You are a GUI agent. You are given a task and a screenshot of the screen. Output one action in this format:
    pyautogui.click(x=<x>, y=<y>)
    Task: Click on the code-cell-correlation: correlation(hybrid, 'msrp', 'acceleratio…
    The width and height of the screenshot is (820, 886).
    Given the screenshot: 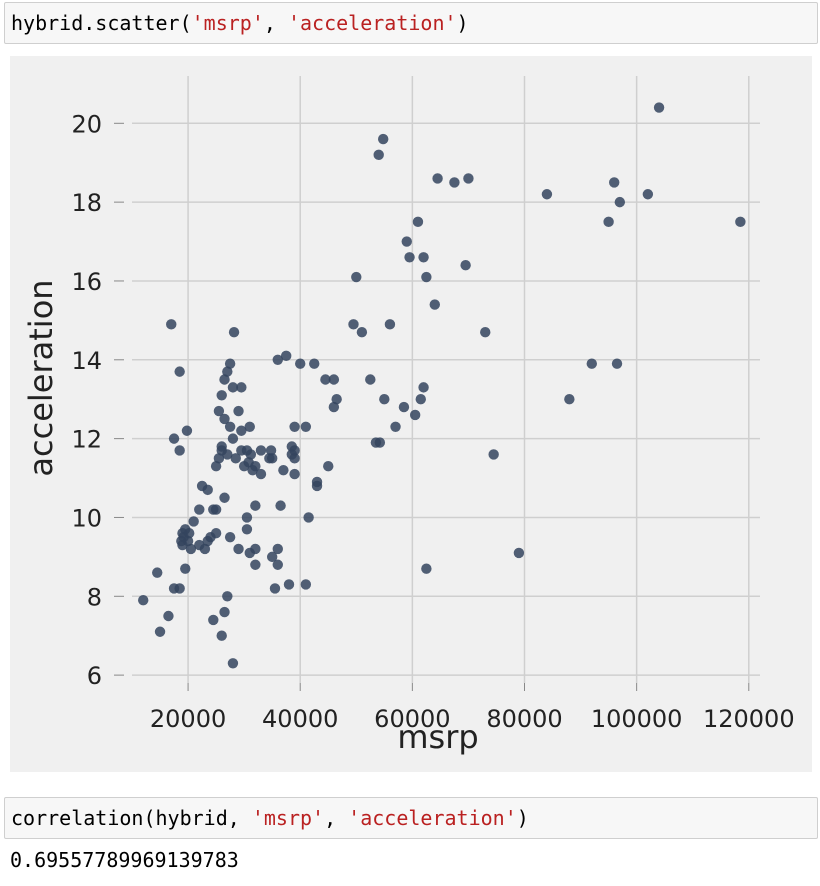 What is the action you would take?
    pyautogui.click(x=411, y=818)
    